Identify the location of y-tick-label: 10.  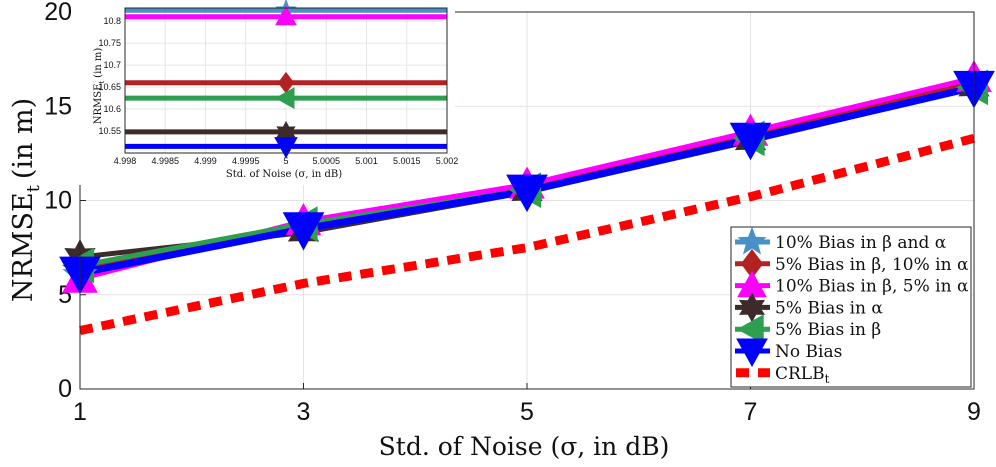
(58, 201).